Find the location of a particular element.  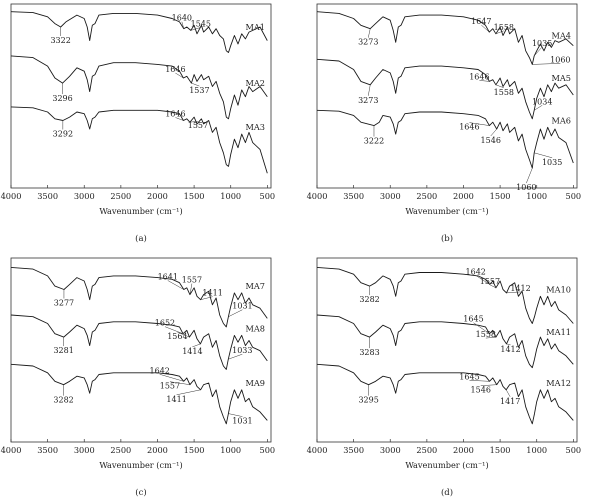

panel-letter: (b) is located at coordinates (447, 238).